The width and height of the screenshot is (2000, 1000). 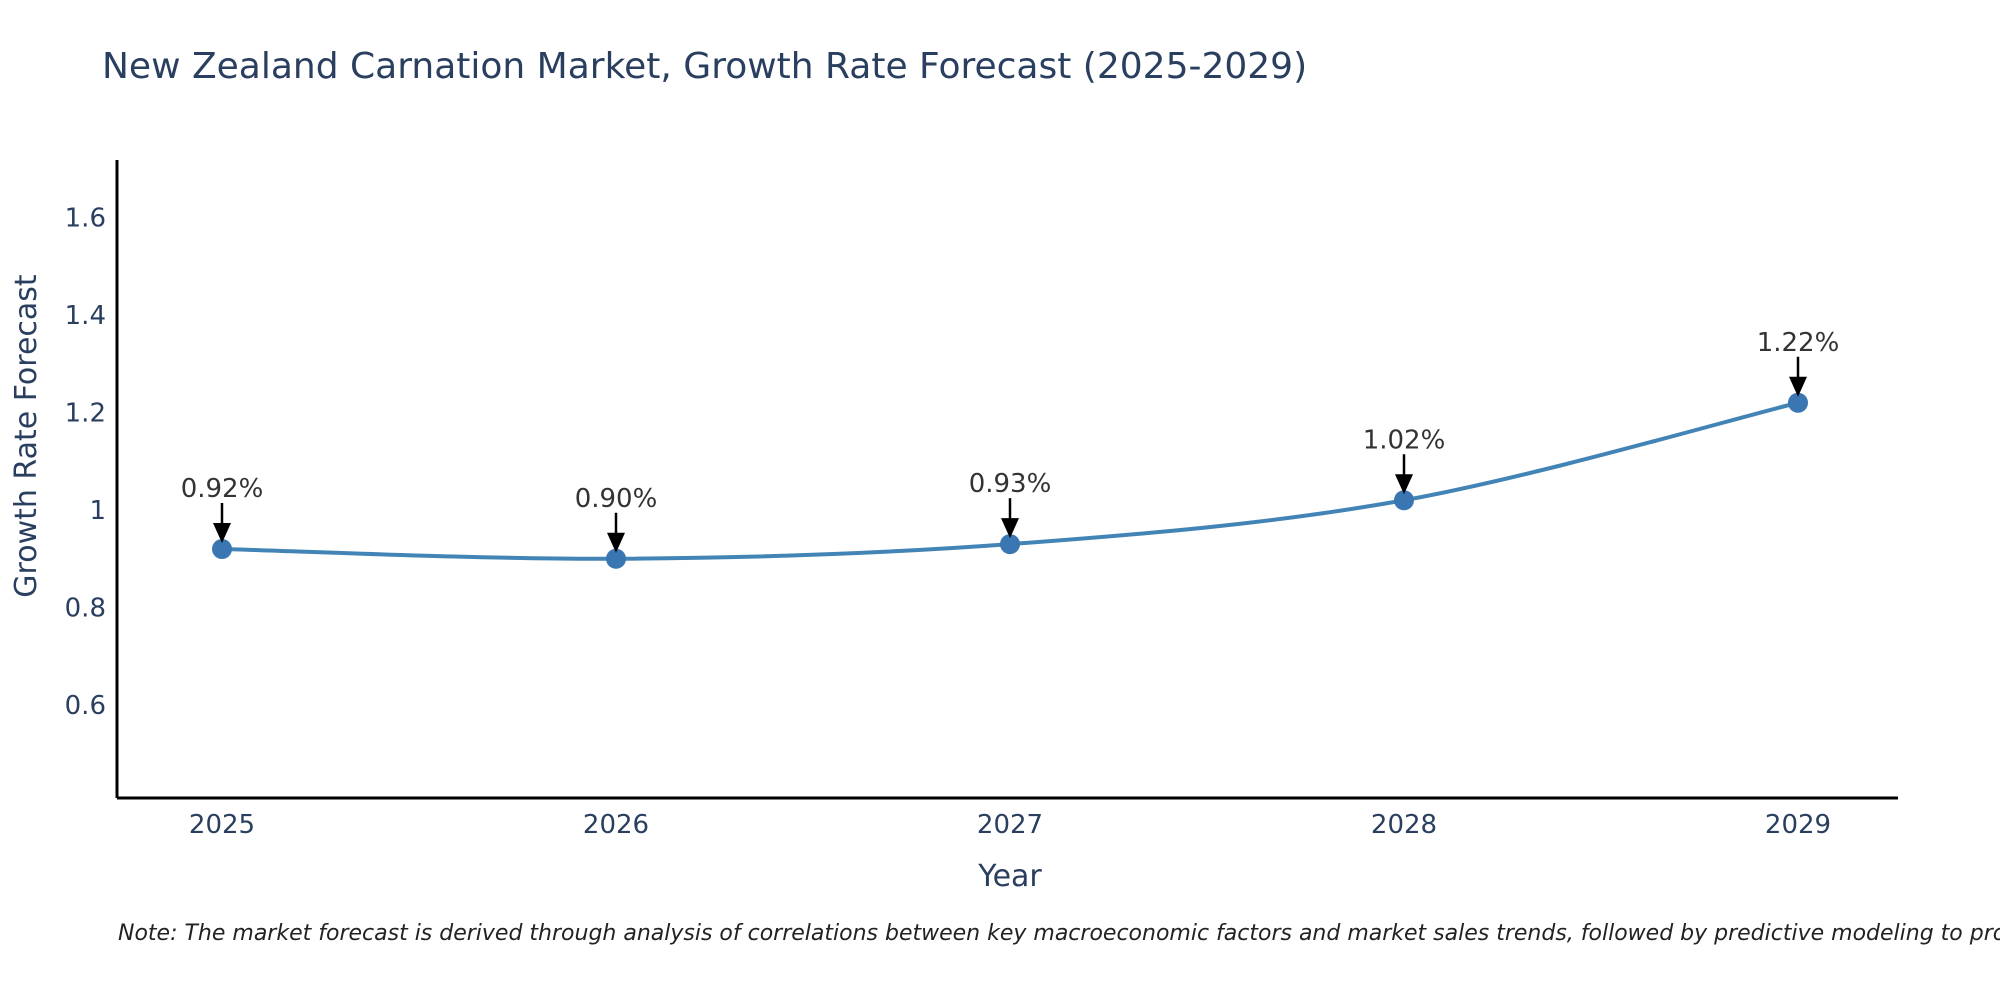 What do you see at coordinates (1798, 343) in the screenshot?
I see `annotation-label: 1.22%` at bounding box center [1798, 343].